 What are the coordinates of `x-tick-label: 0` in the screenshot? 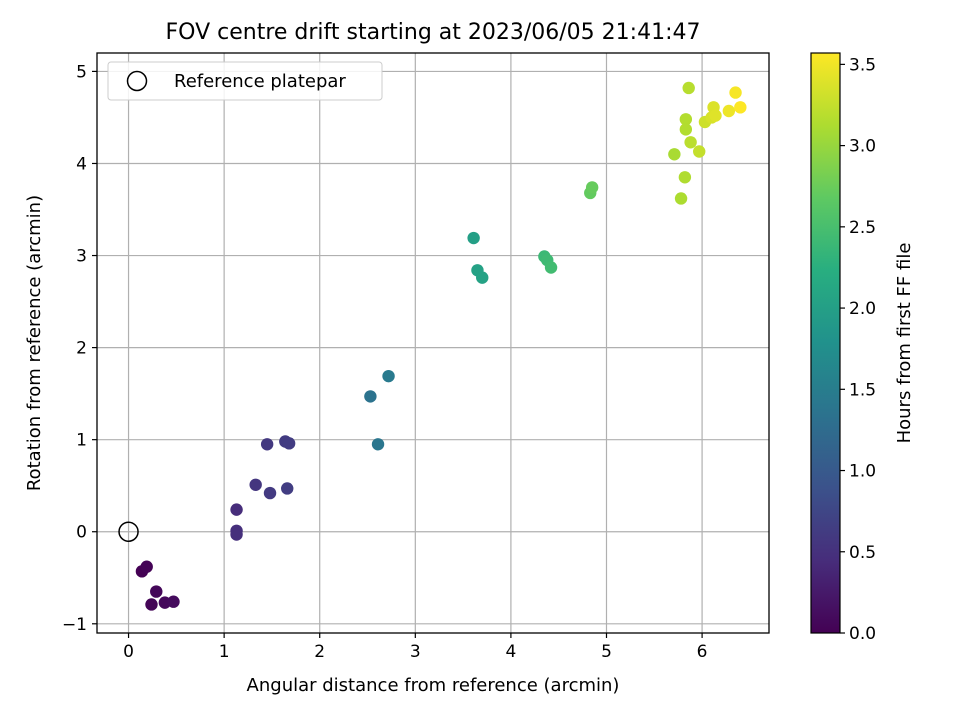 It's located at (128, 652).